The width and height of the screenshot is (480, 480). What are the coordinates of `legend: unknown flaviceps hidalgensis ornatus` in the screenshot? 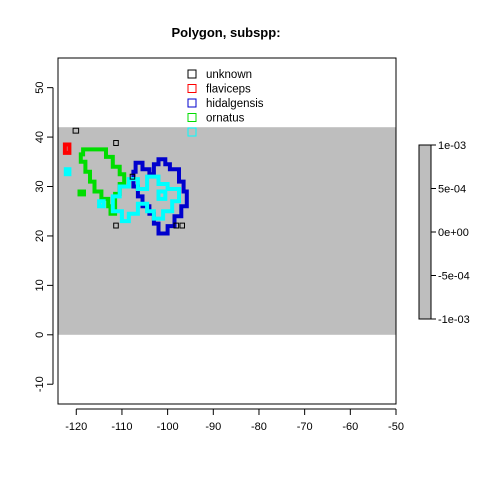 It's located at (225, 103).